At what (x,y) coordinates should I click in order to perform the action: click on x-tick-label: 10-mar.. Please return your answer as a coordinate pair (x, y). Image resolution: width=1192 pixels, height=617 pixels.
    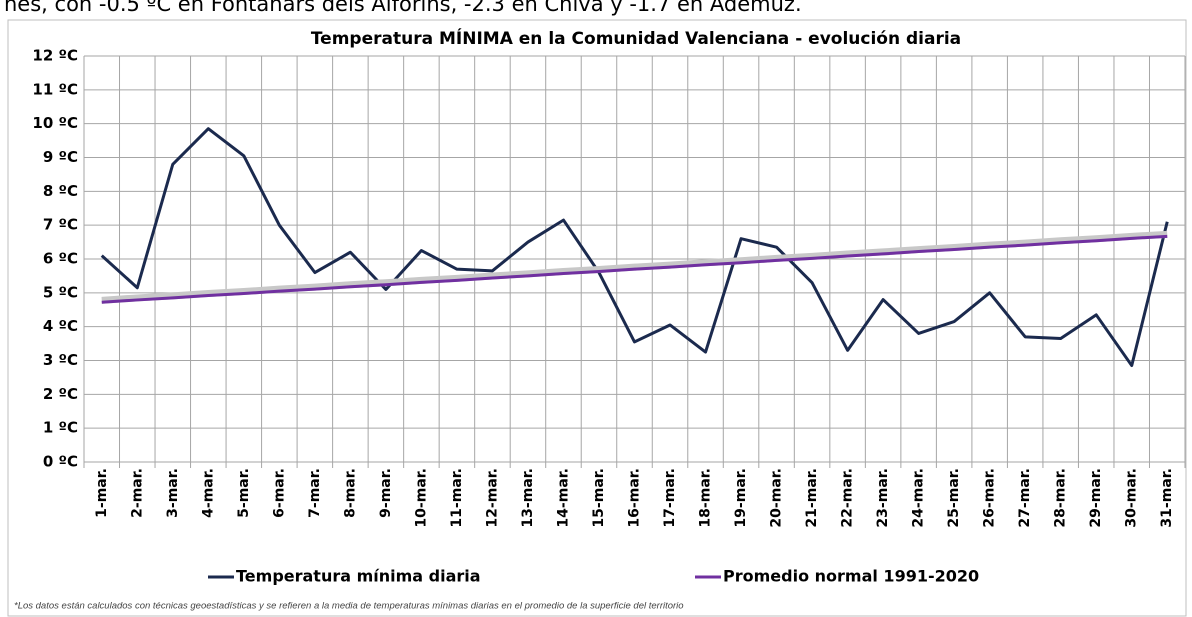
    Looking at the image, I should click on (421, 498).